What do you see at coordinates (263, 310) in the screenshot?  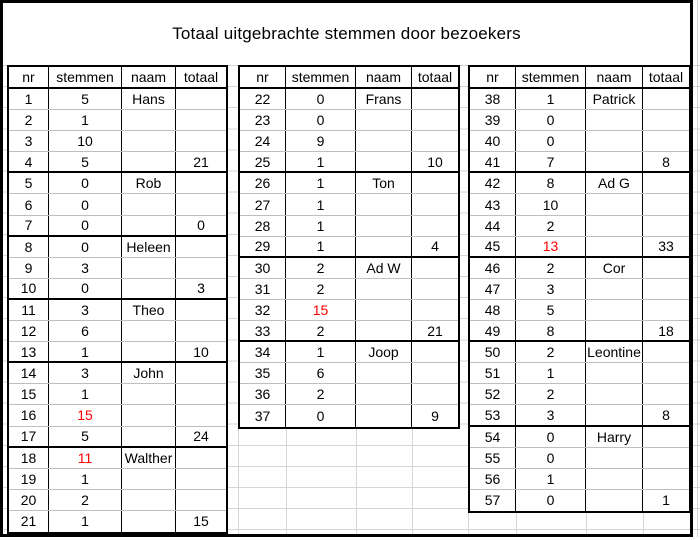 I see `cell-nr: 32` at bounding box center [263, 310].